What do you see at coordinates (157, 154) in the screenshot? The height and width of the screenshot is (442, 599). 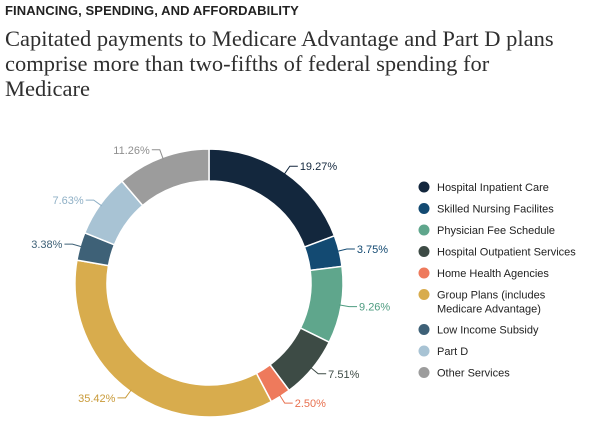 I see `leader-line-other-services` at bounding box center [157, 154].